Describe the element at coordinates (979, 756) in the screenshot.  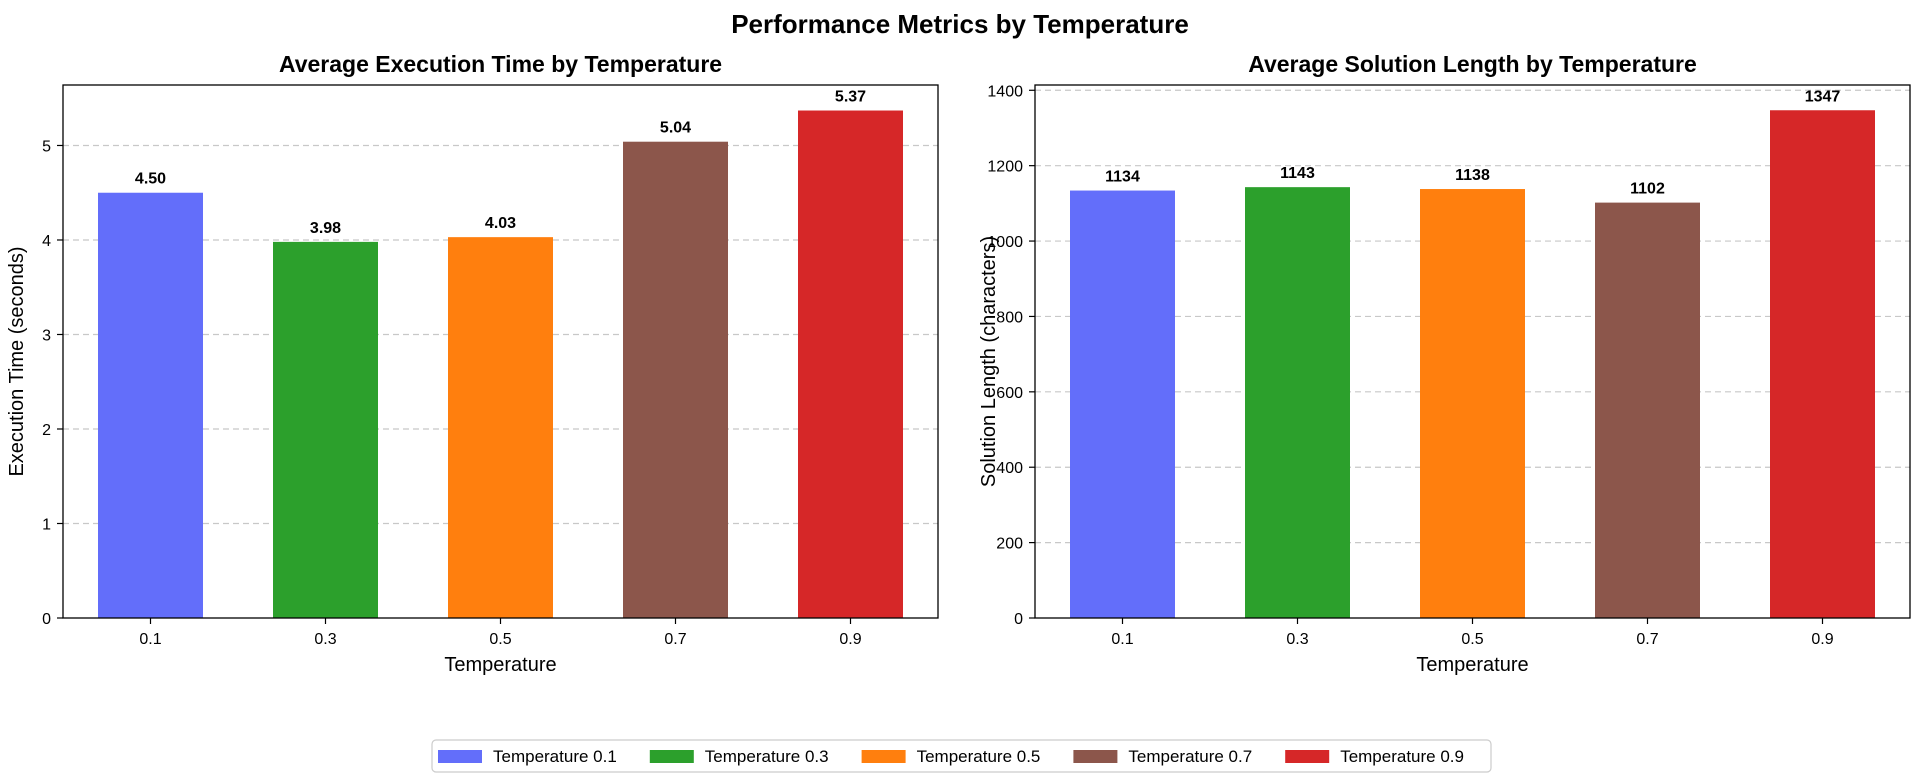
I see `legend-item-label: Temperature 0.5` at that location.